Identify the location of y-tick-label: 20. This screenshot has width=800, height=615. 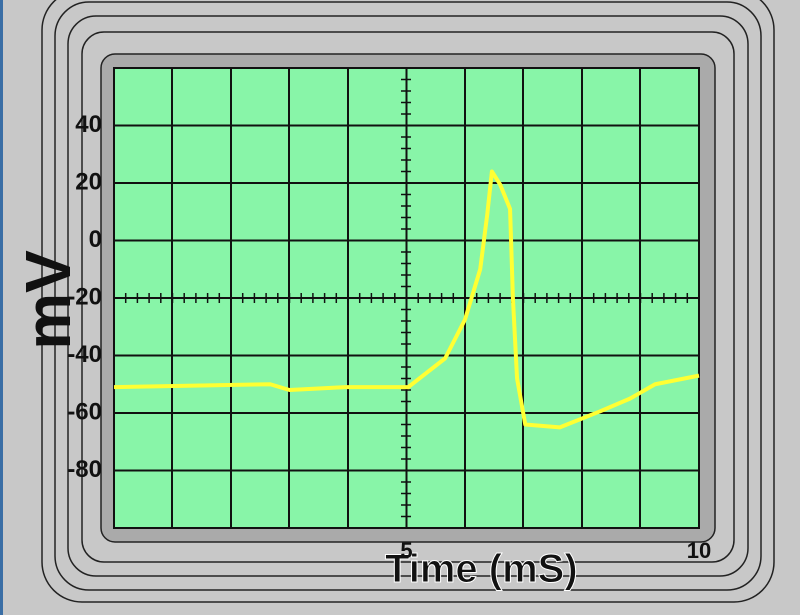
(88, 181).